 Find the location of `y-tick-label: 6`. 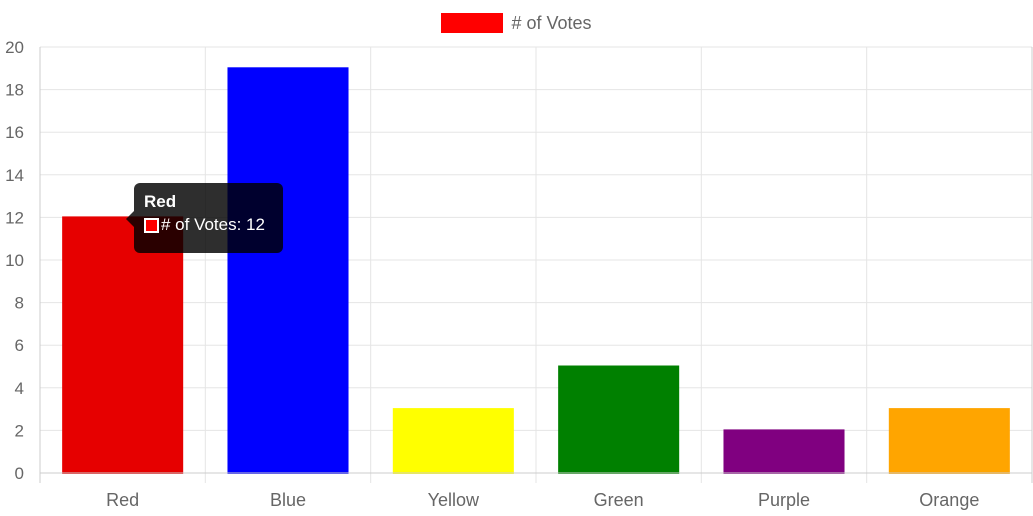

y-tick-label: 6 is located at coordinates (19, 345).